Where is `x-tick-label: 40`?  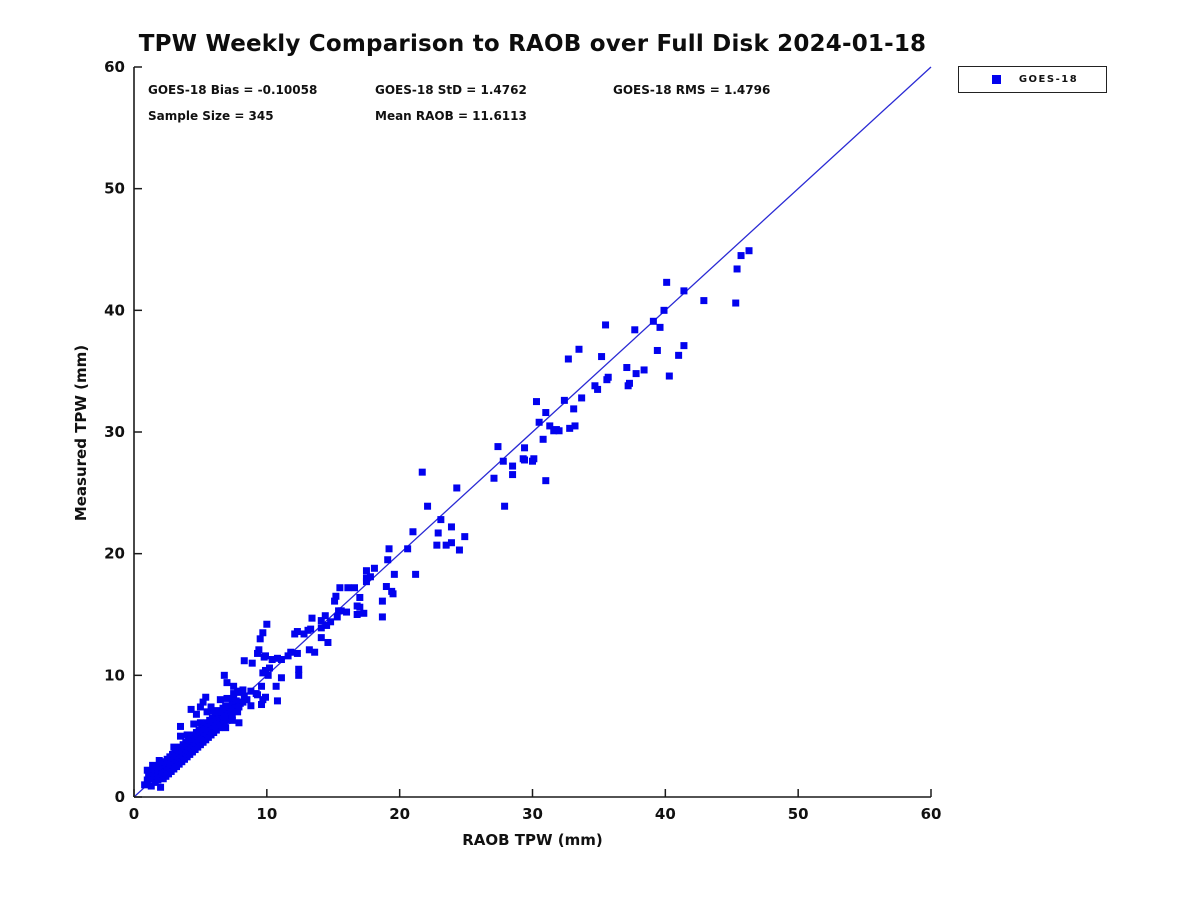
x-tick-label: 40 is located at coordinates (665, 814).